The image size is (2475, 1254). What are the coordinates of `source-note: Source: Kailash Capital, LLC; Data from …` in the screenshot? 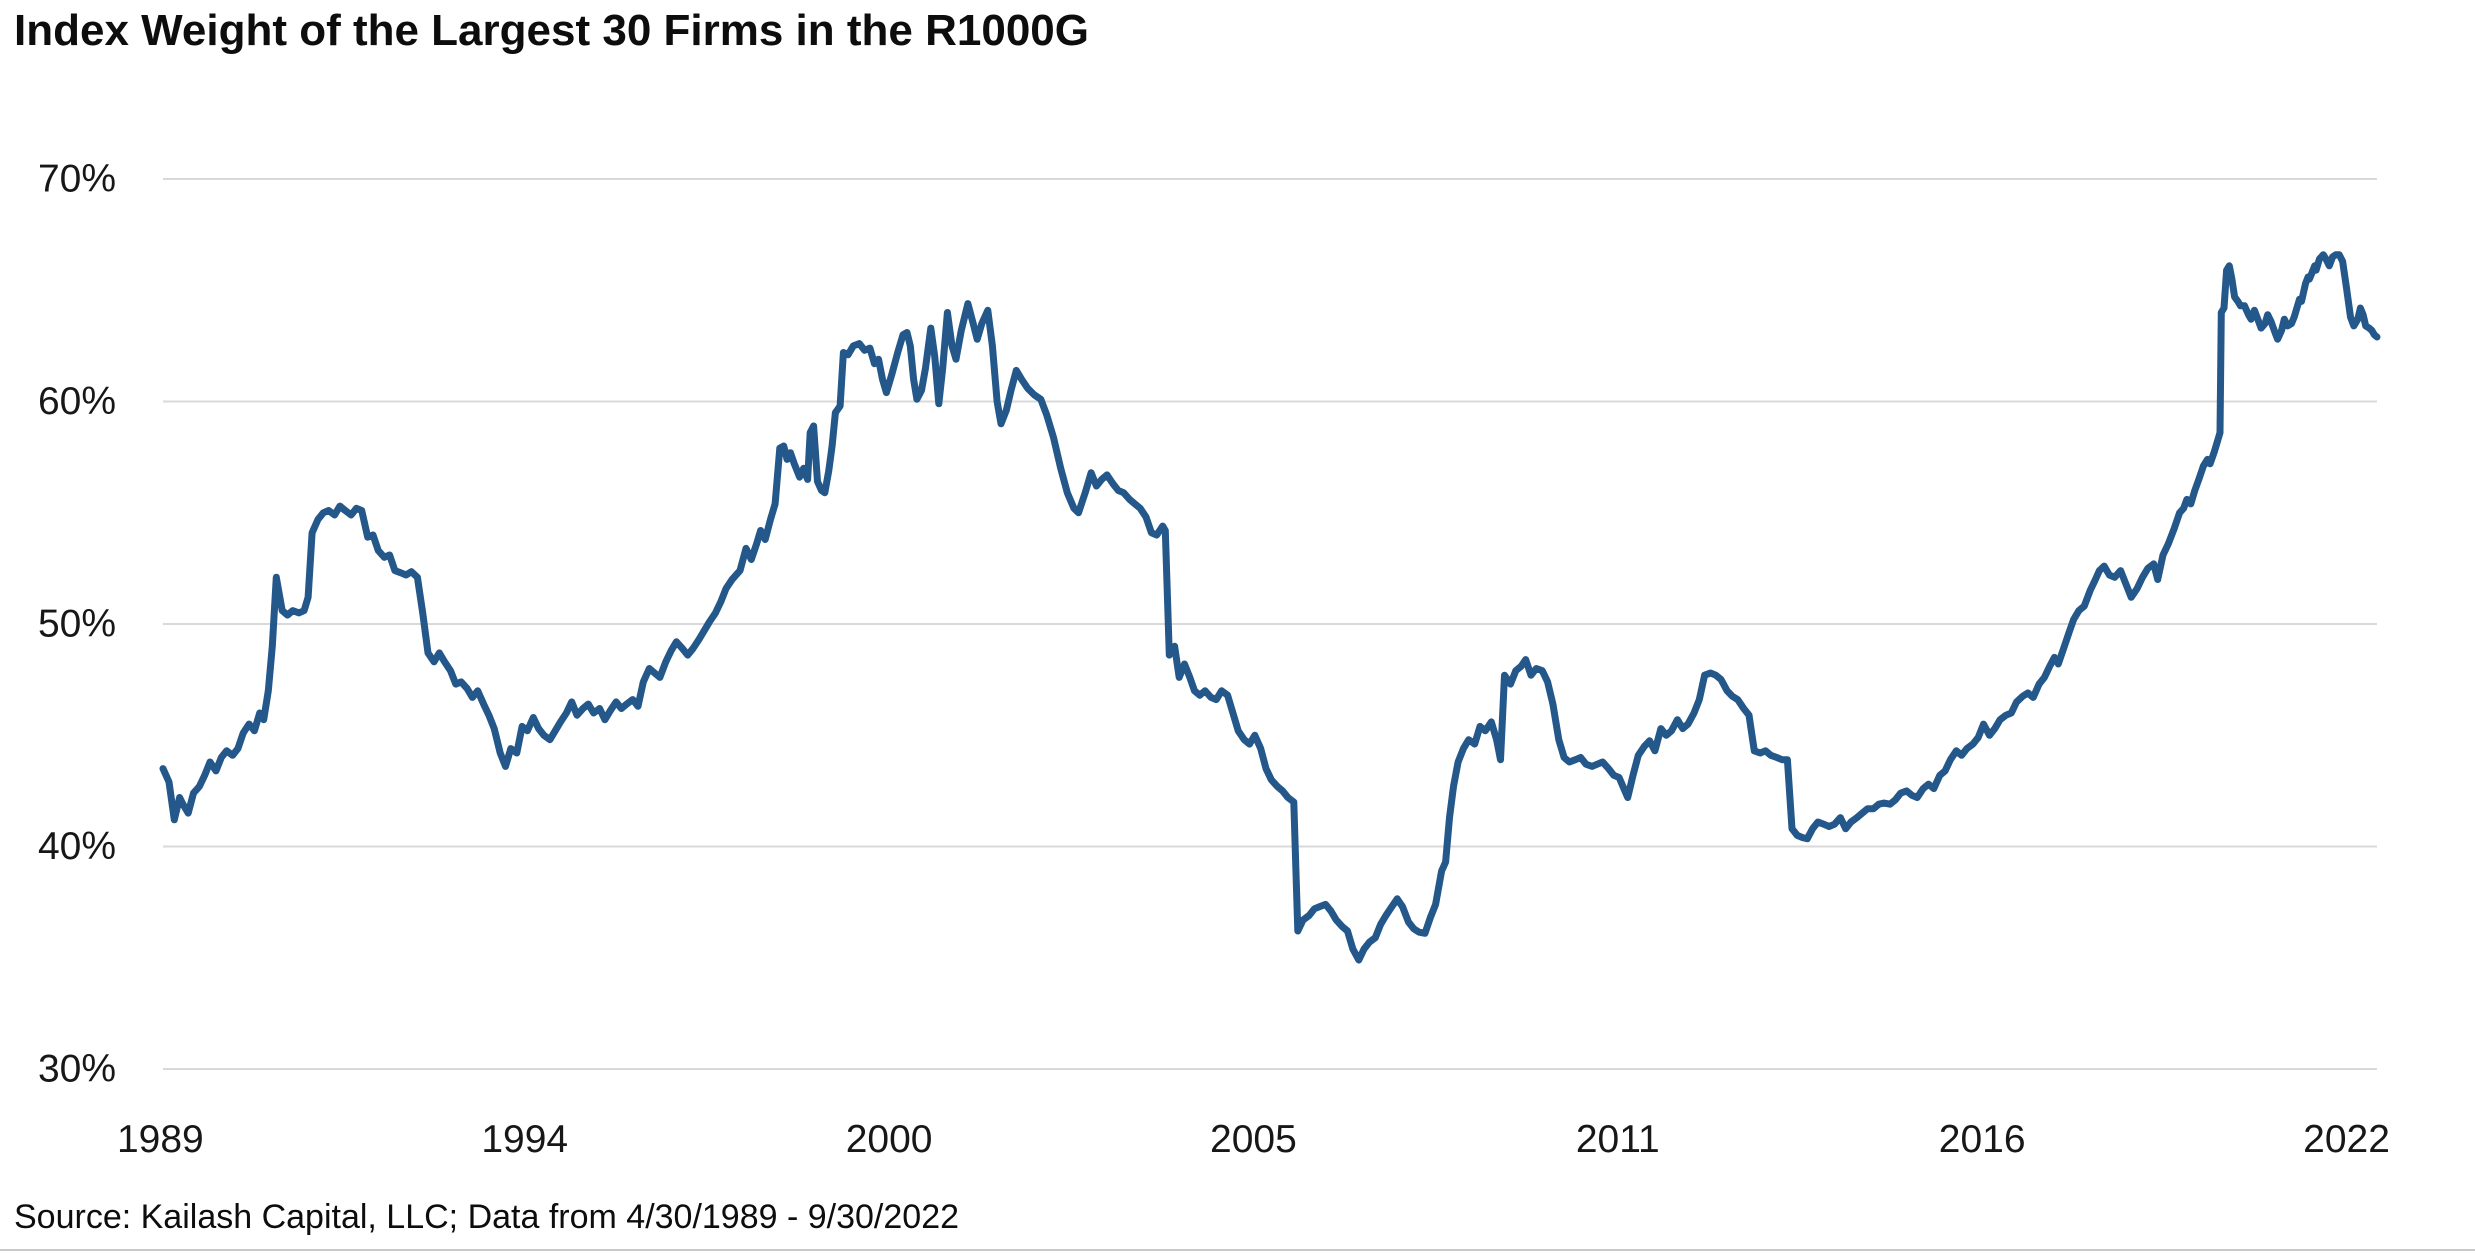 It's located at (487, 1217).